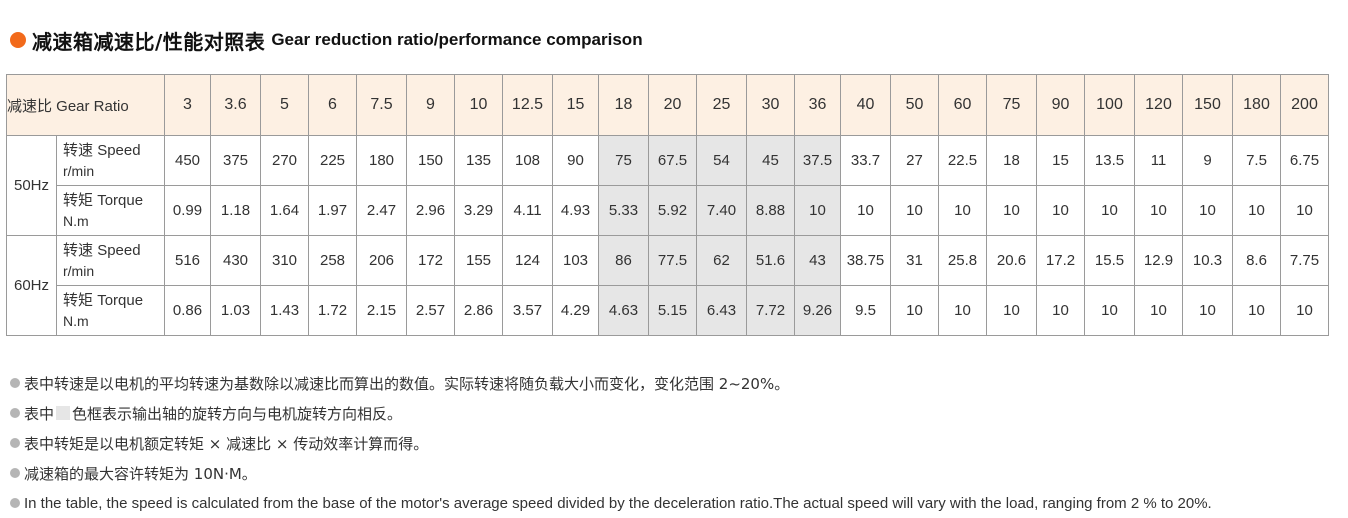 The width and height of the screenshot is (1348, 518). What do you see at coordinates (575, 160) in the screenshot?
I see `value-cell: 90` at bounding box center [575, 160].